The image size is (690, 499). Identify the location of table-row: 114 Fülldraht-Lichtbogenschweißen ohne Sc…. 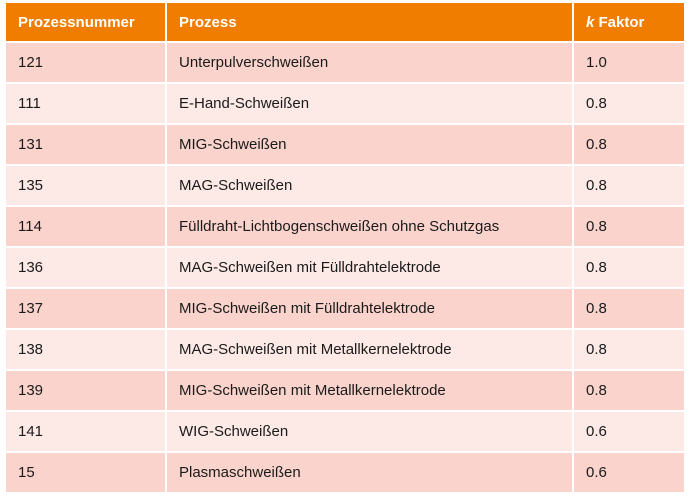
(345, 227).